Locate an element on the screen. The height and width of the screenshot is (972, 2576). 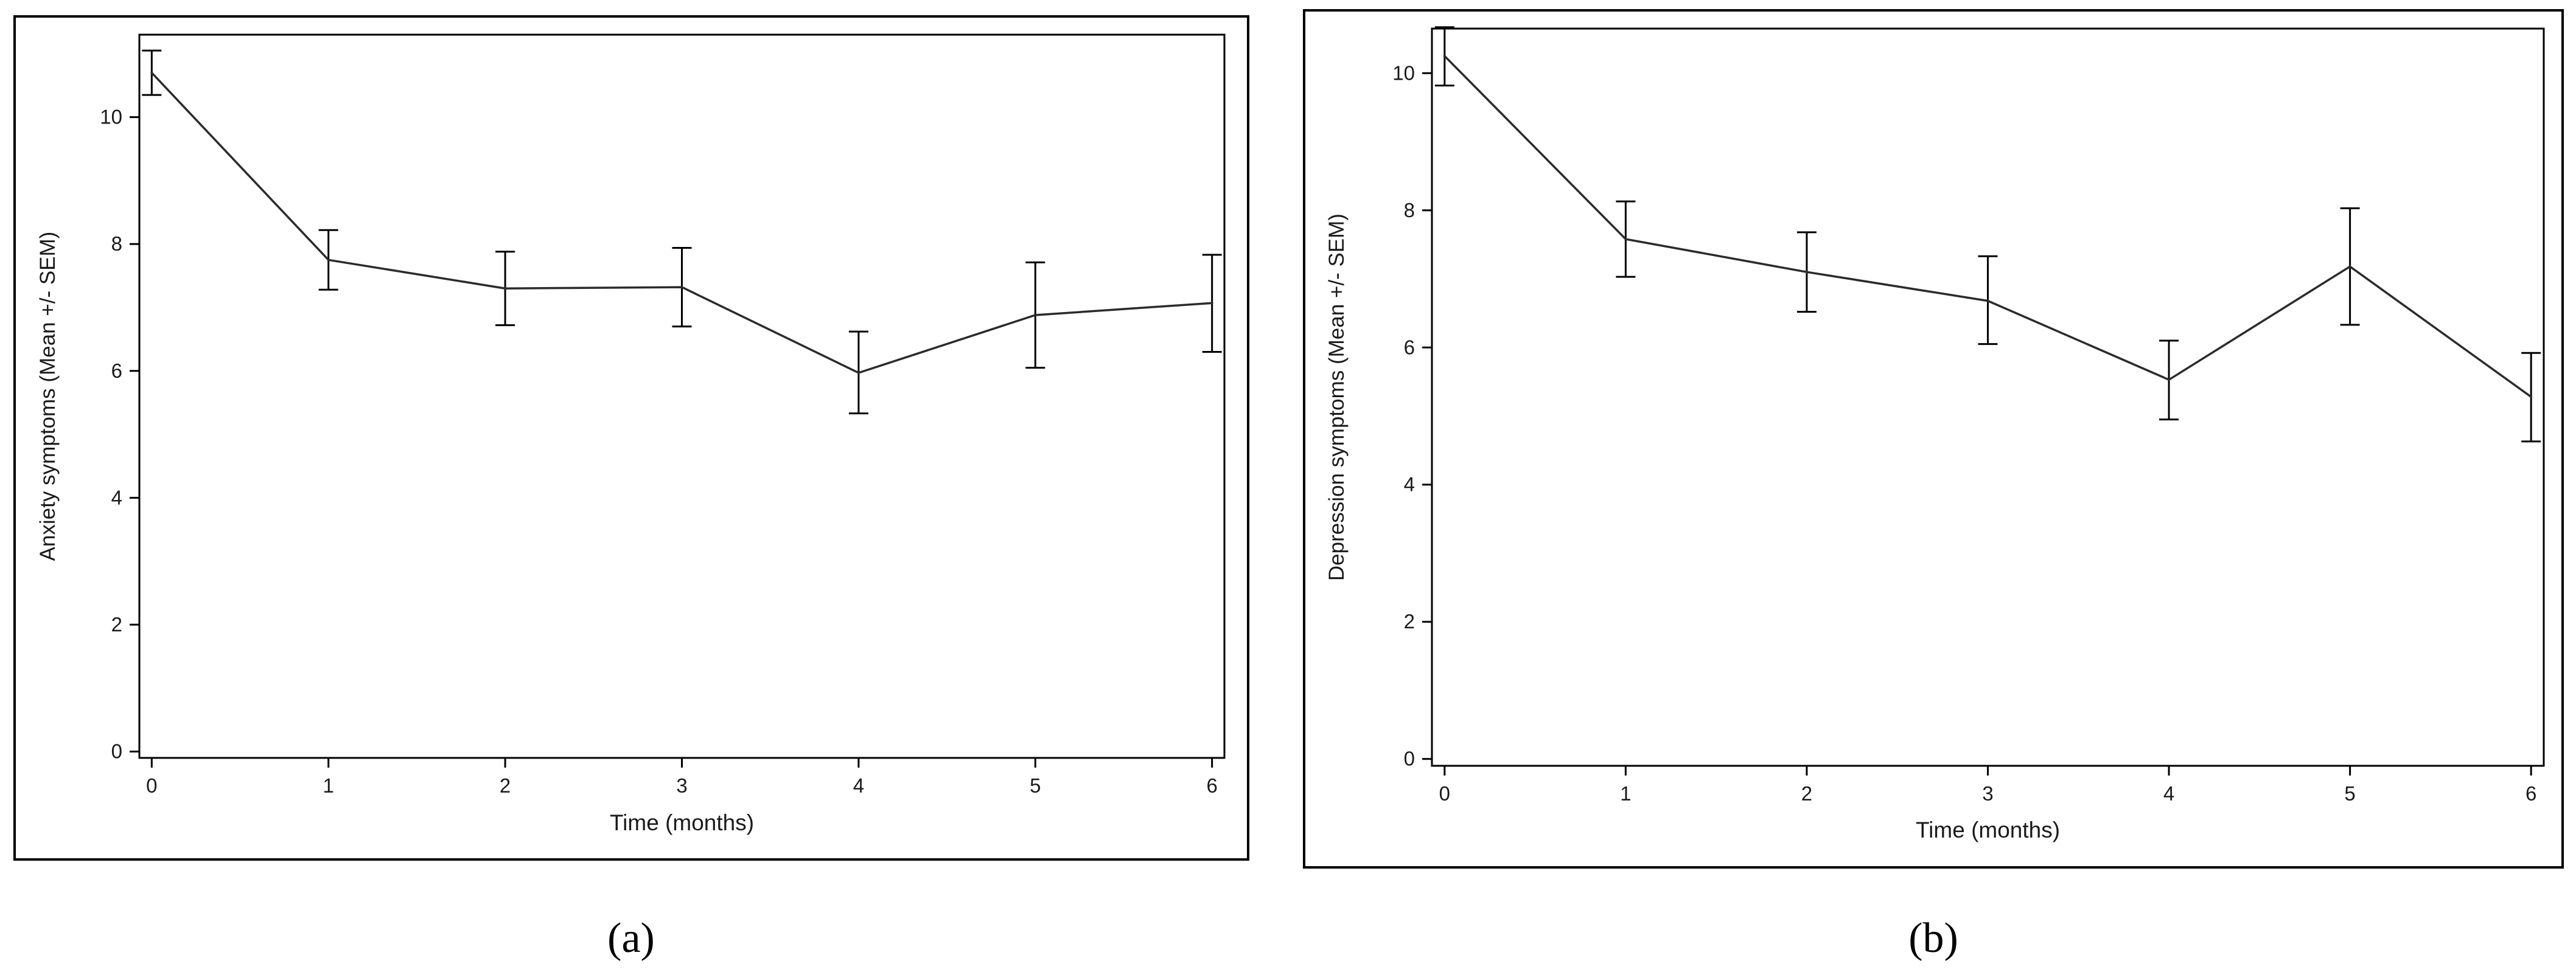
panel-label: (a) is located at coordinates (631, 938).